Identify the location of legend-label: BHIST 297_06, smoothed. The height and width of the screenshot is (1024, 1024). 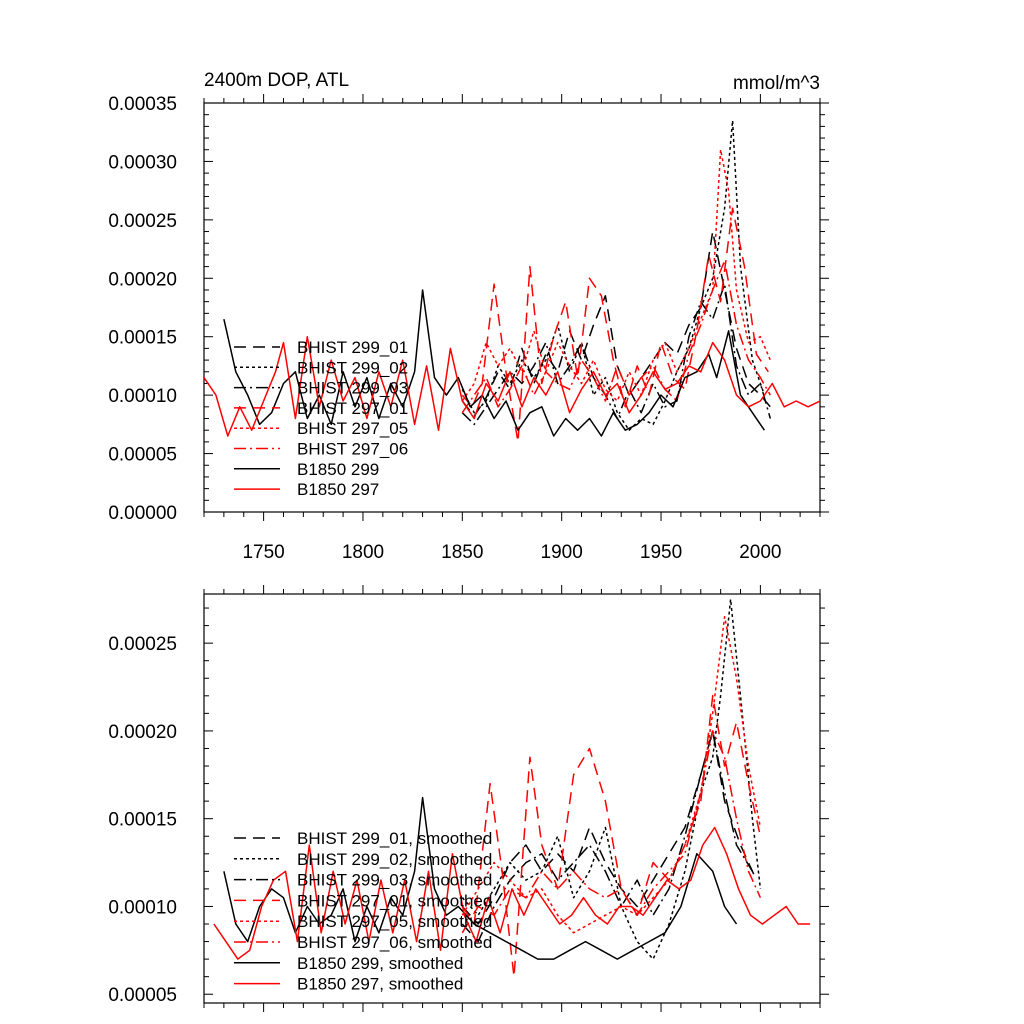
(394, 942).